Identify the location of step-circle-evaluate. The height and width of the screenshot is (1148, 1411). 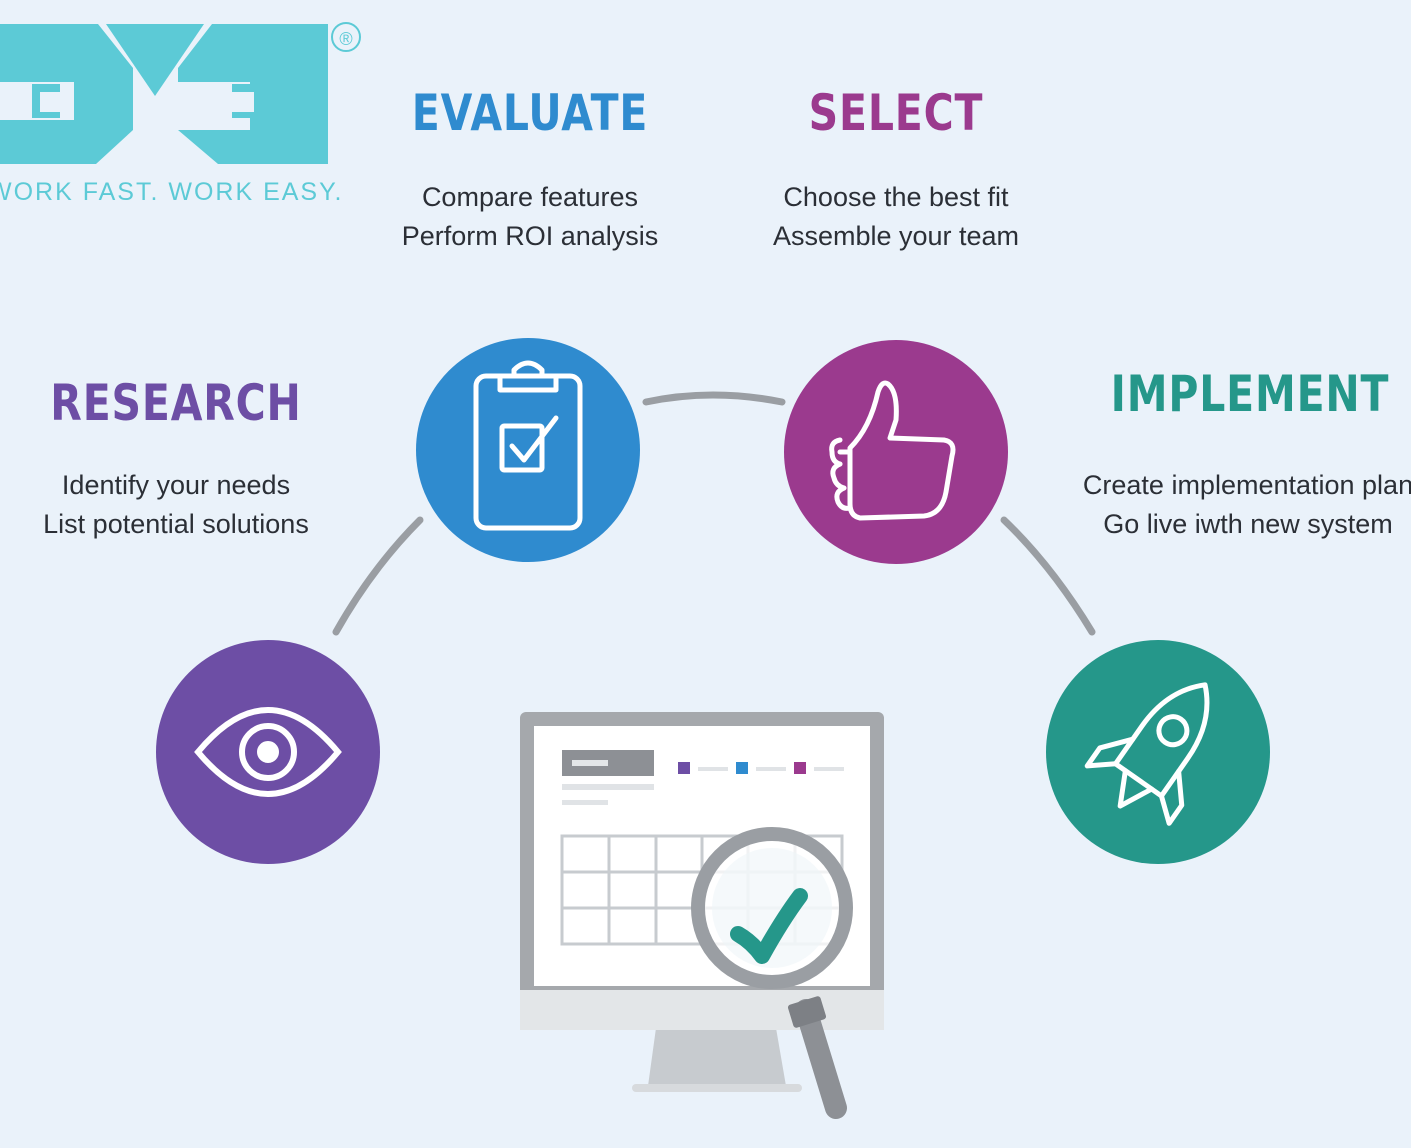
(528, 450).